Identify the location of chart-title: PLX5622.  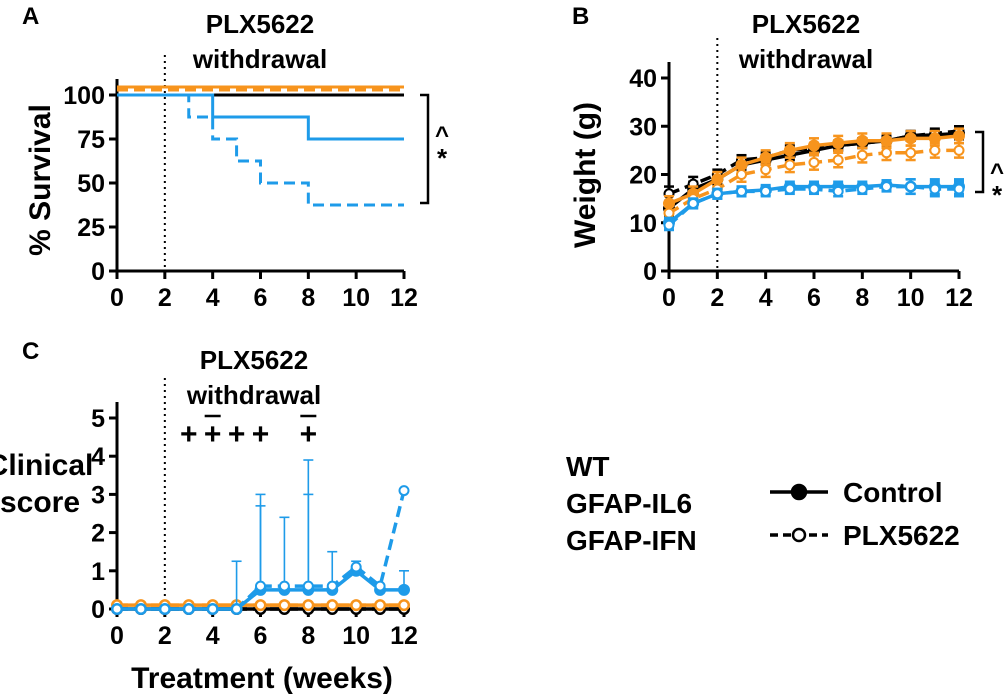
(254, 360).